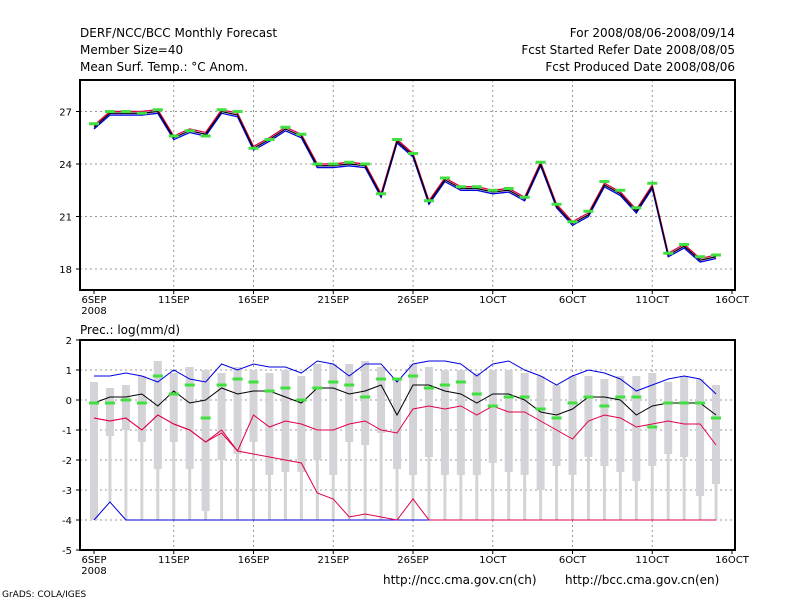  Describe the element at coordinates (405, 511) in the screenshot. I see `precip-extreme-min-line` at that location.